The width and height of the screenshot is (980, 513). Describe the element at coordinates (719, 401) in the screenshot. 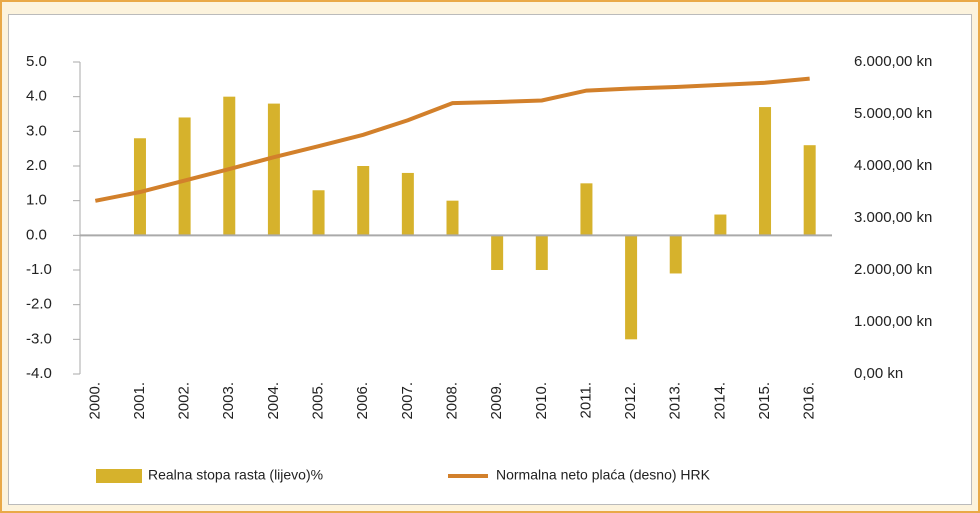

I see `x-tick-label: 2014.` at that location.